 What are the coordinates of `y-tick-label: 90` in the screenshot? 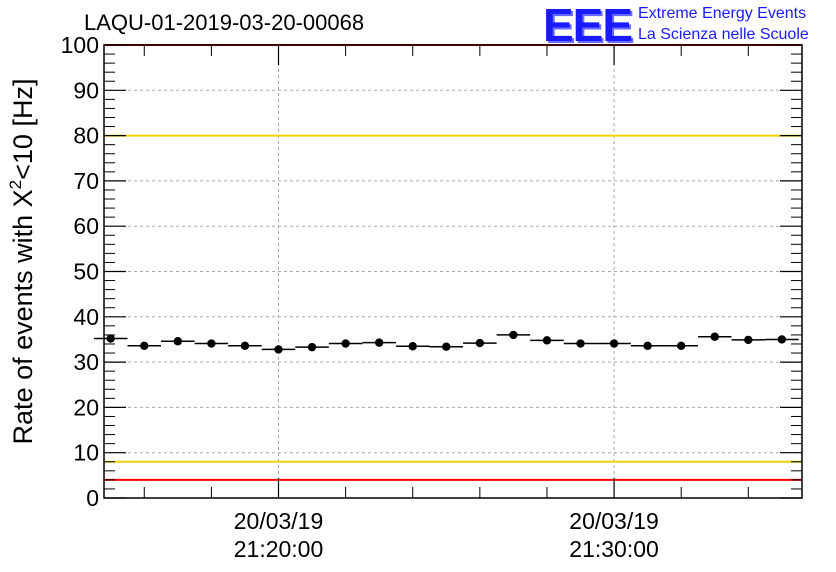 It's located at (86, 90).